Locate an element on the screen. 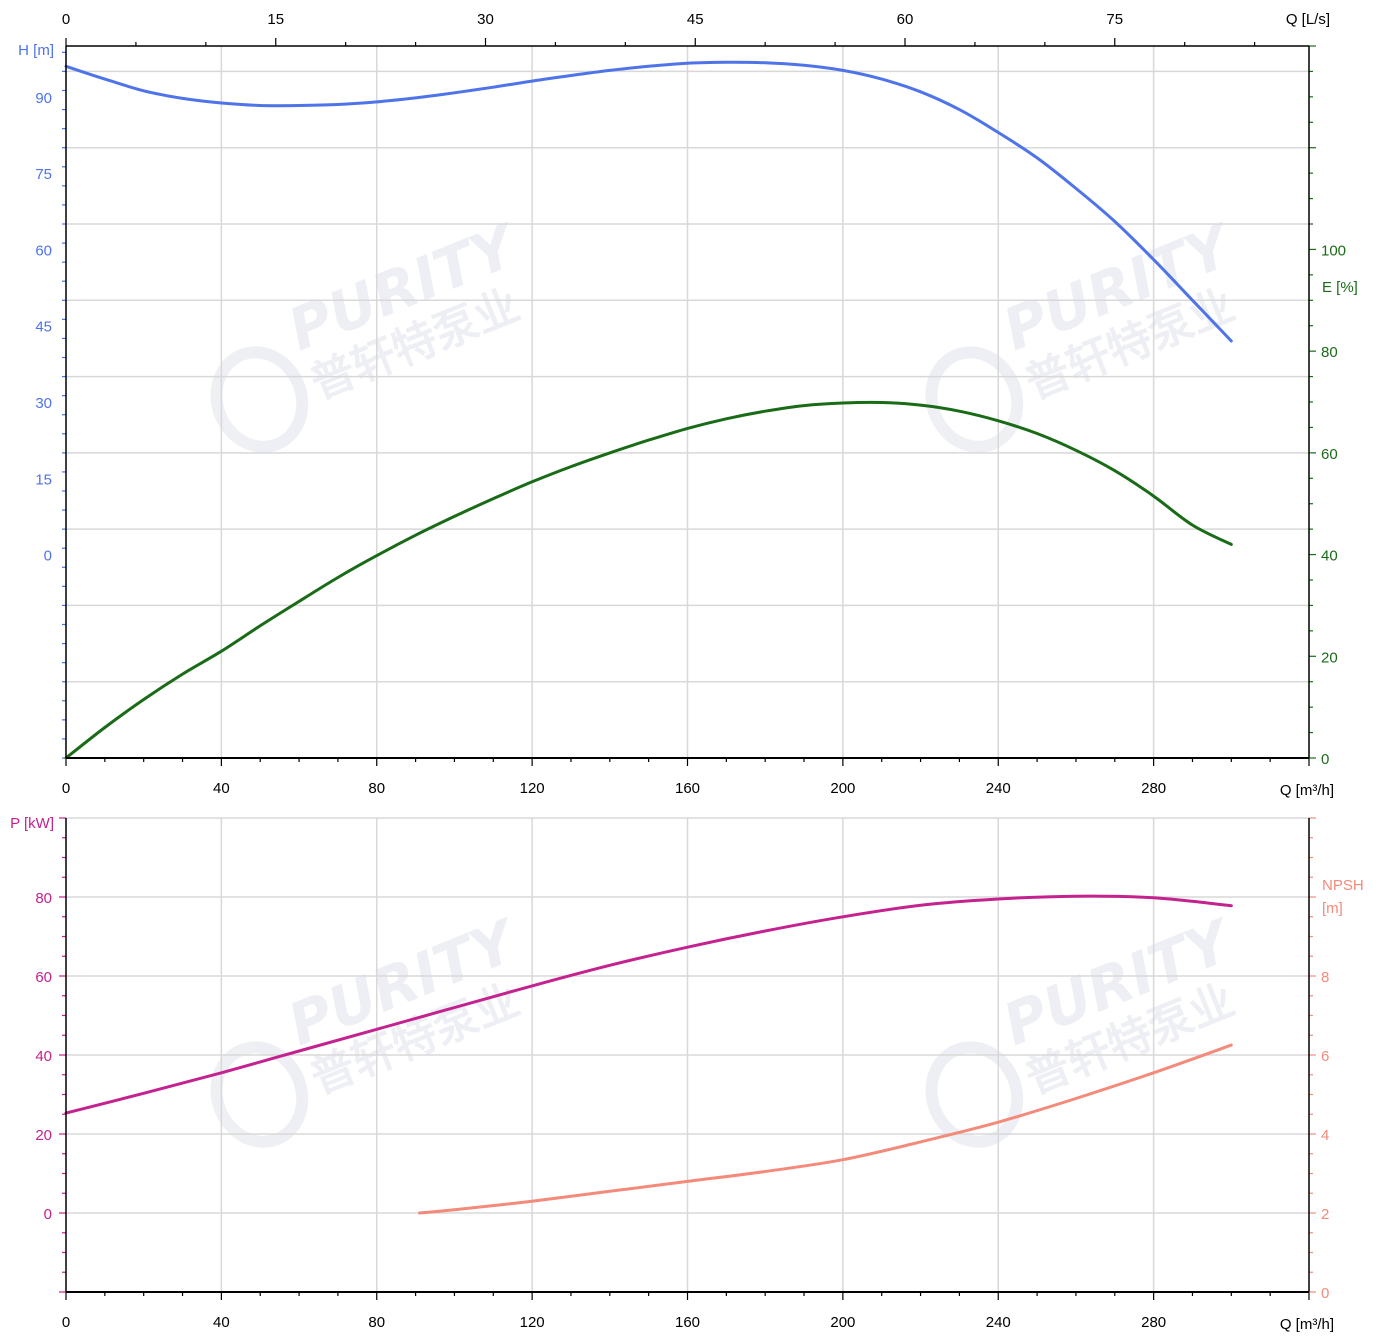  x2-axis-label-top-chart: Q [L/s] is located at coordinates (1308, 19).